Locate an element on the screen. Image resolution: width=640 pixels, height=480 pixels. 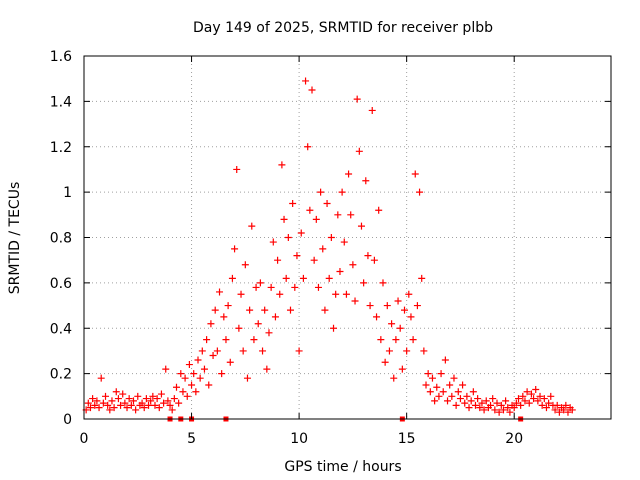
y-axis-label: SRMTID / TECUs is located at coordinates (15, 238).